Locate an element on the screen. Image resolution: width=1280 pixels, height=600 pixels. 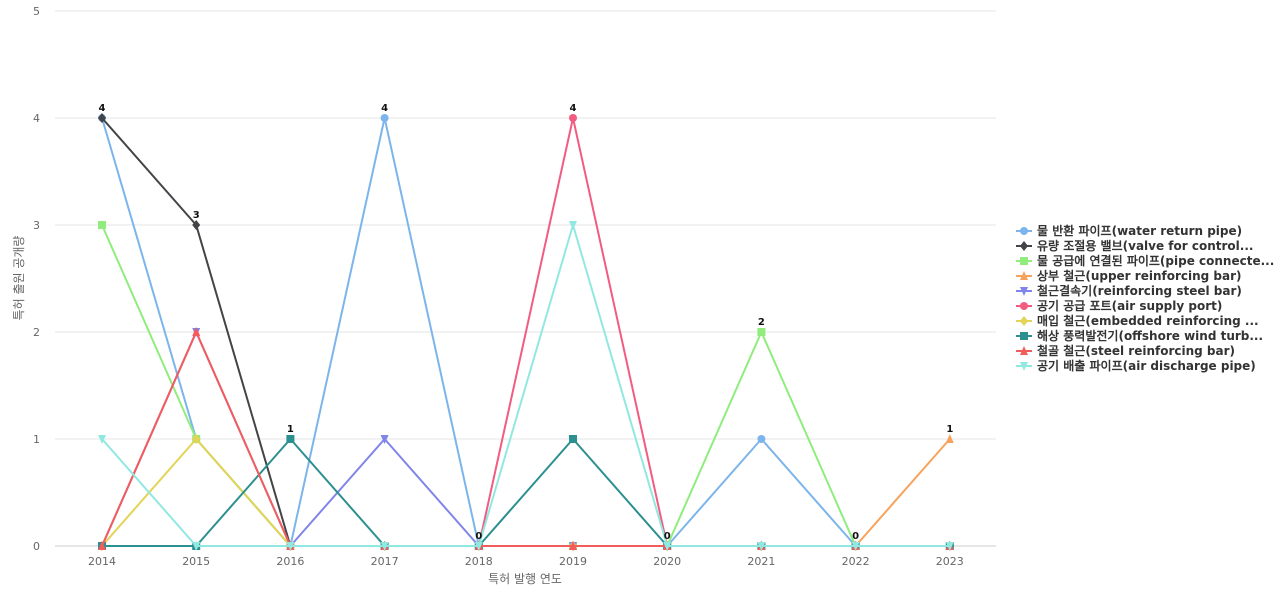
legend-item: 상부 철근(upper reinforcing bar) is located at coordinates (1129, 275).